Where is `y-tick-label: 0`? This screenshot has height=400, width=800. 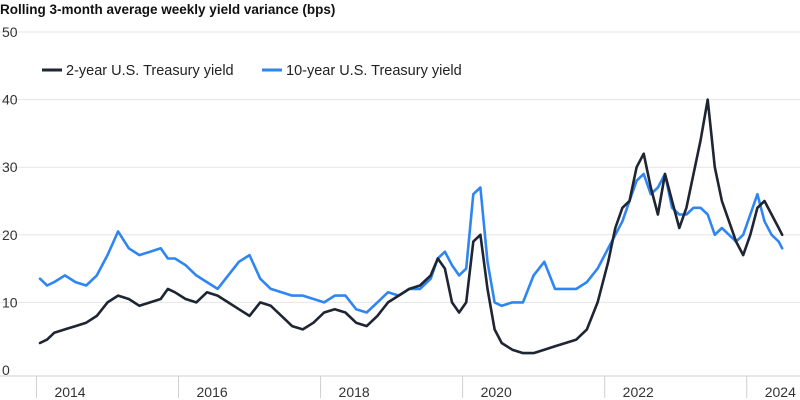 y-tick-label: 0 is located at coordinates (6, 370).